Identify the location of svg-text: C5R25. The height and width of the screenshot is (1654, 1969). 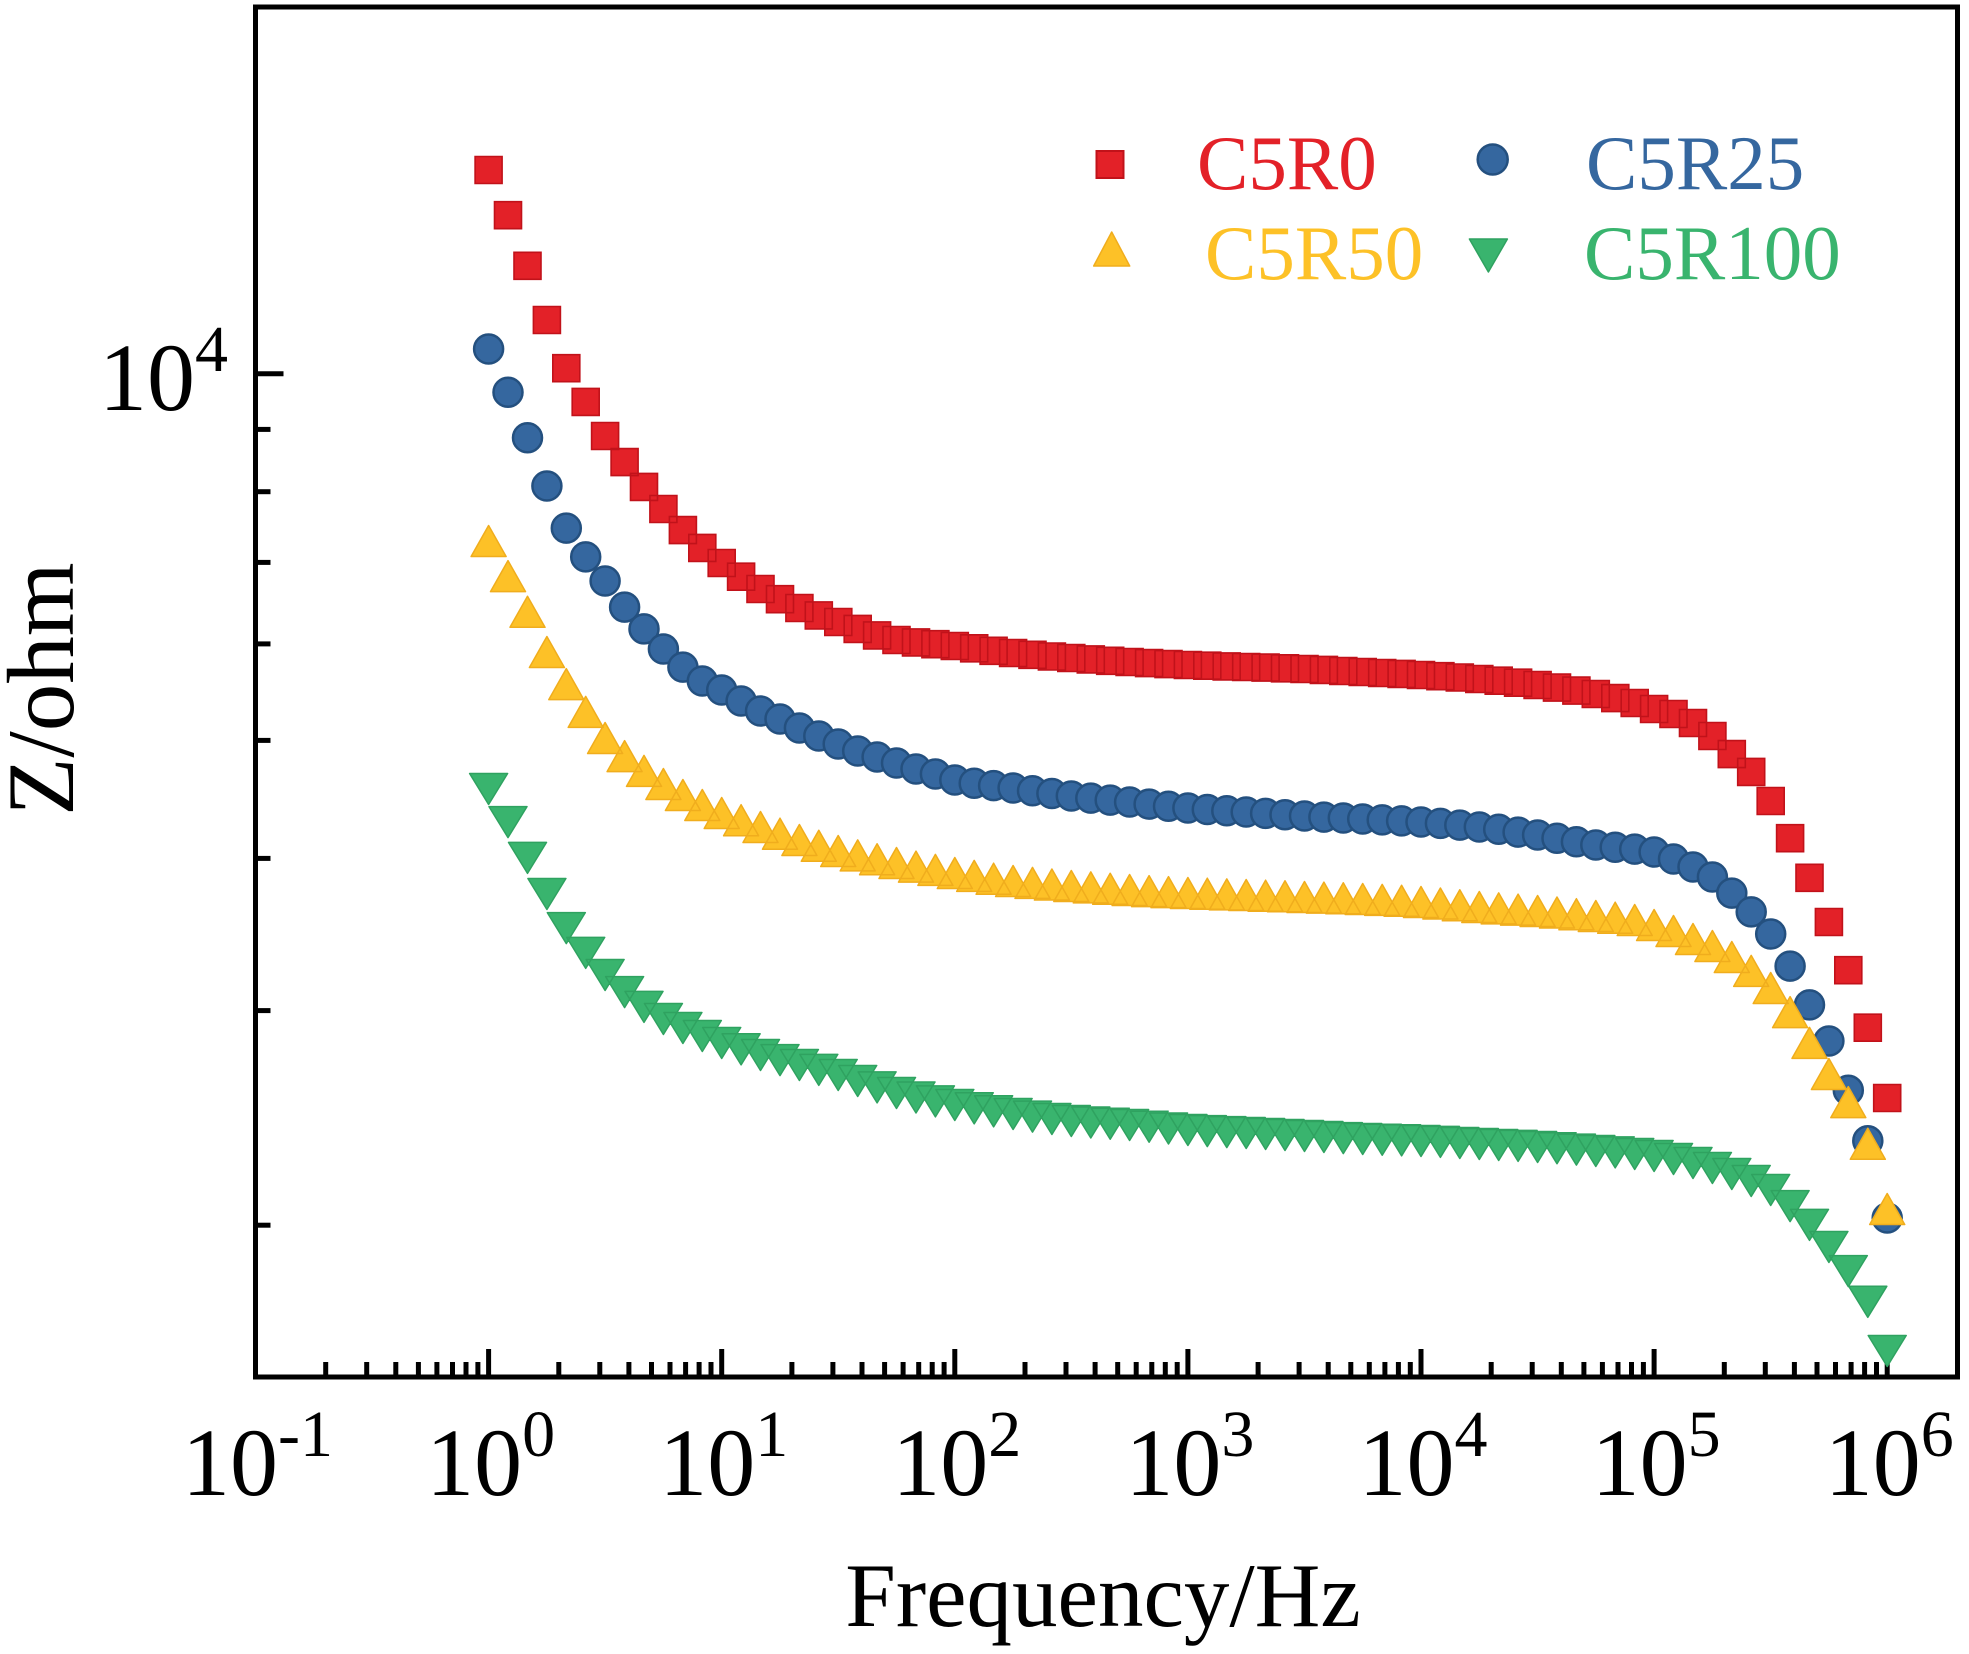
(1695, 163).